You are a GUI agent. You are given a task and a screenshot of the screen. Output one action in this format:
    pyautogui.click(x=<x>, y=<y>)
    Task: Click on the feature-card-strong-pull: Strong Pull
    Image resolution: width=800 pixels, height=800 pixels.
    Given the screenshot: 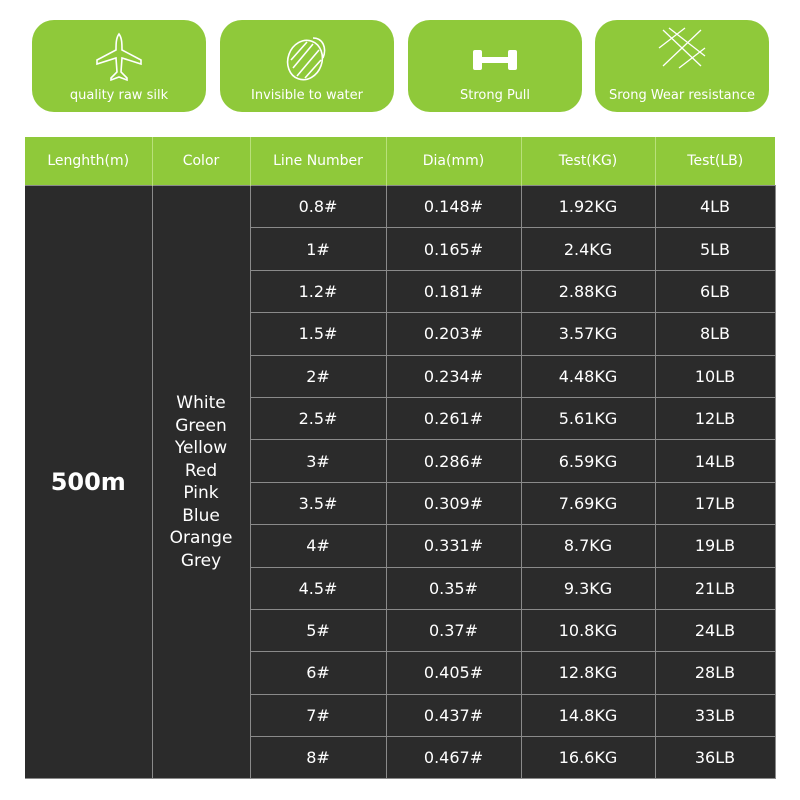 What is the action you would take?
    pyautogui.click(x=495, y=66)
    